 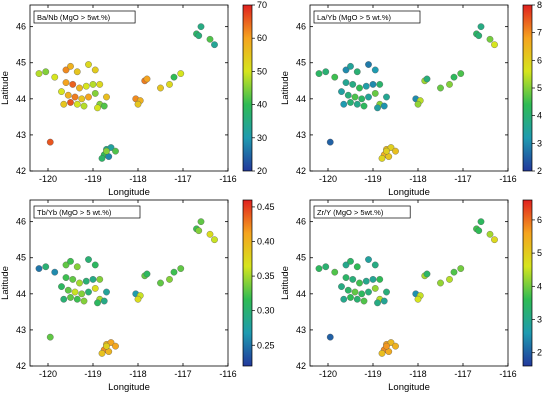 I want to click on x-axis-label: Longitude, so click(x=129, y=192).